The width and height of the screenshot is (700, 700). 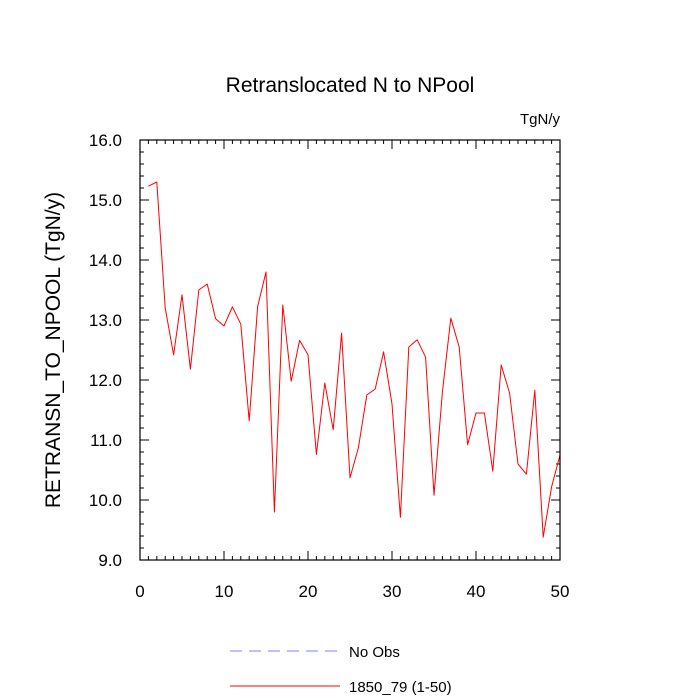 What do you see at coordinates (350, 85) in the screenshot?
I see `chart-title: Retranslocated N to NPool` at bounding box center [350, 85].